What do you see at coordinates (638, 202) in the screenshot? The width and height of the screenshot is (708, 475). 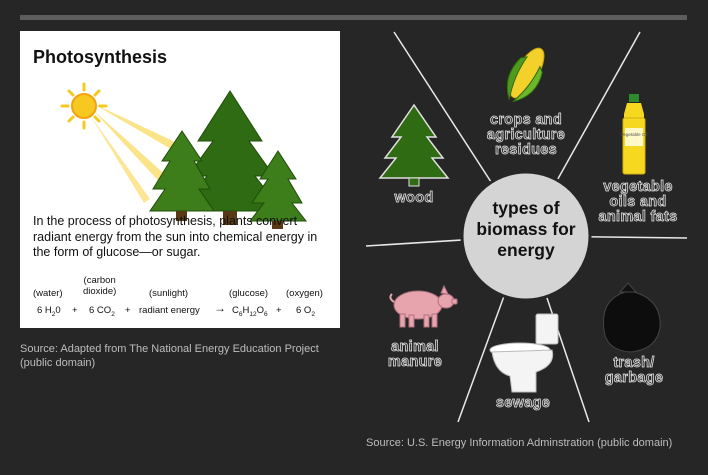 I see `label-oils-fats: vegetable oils and animal fats` at bounding box center [638, 202].